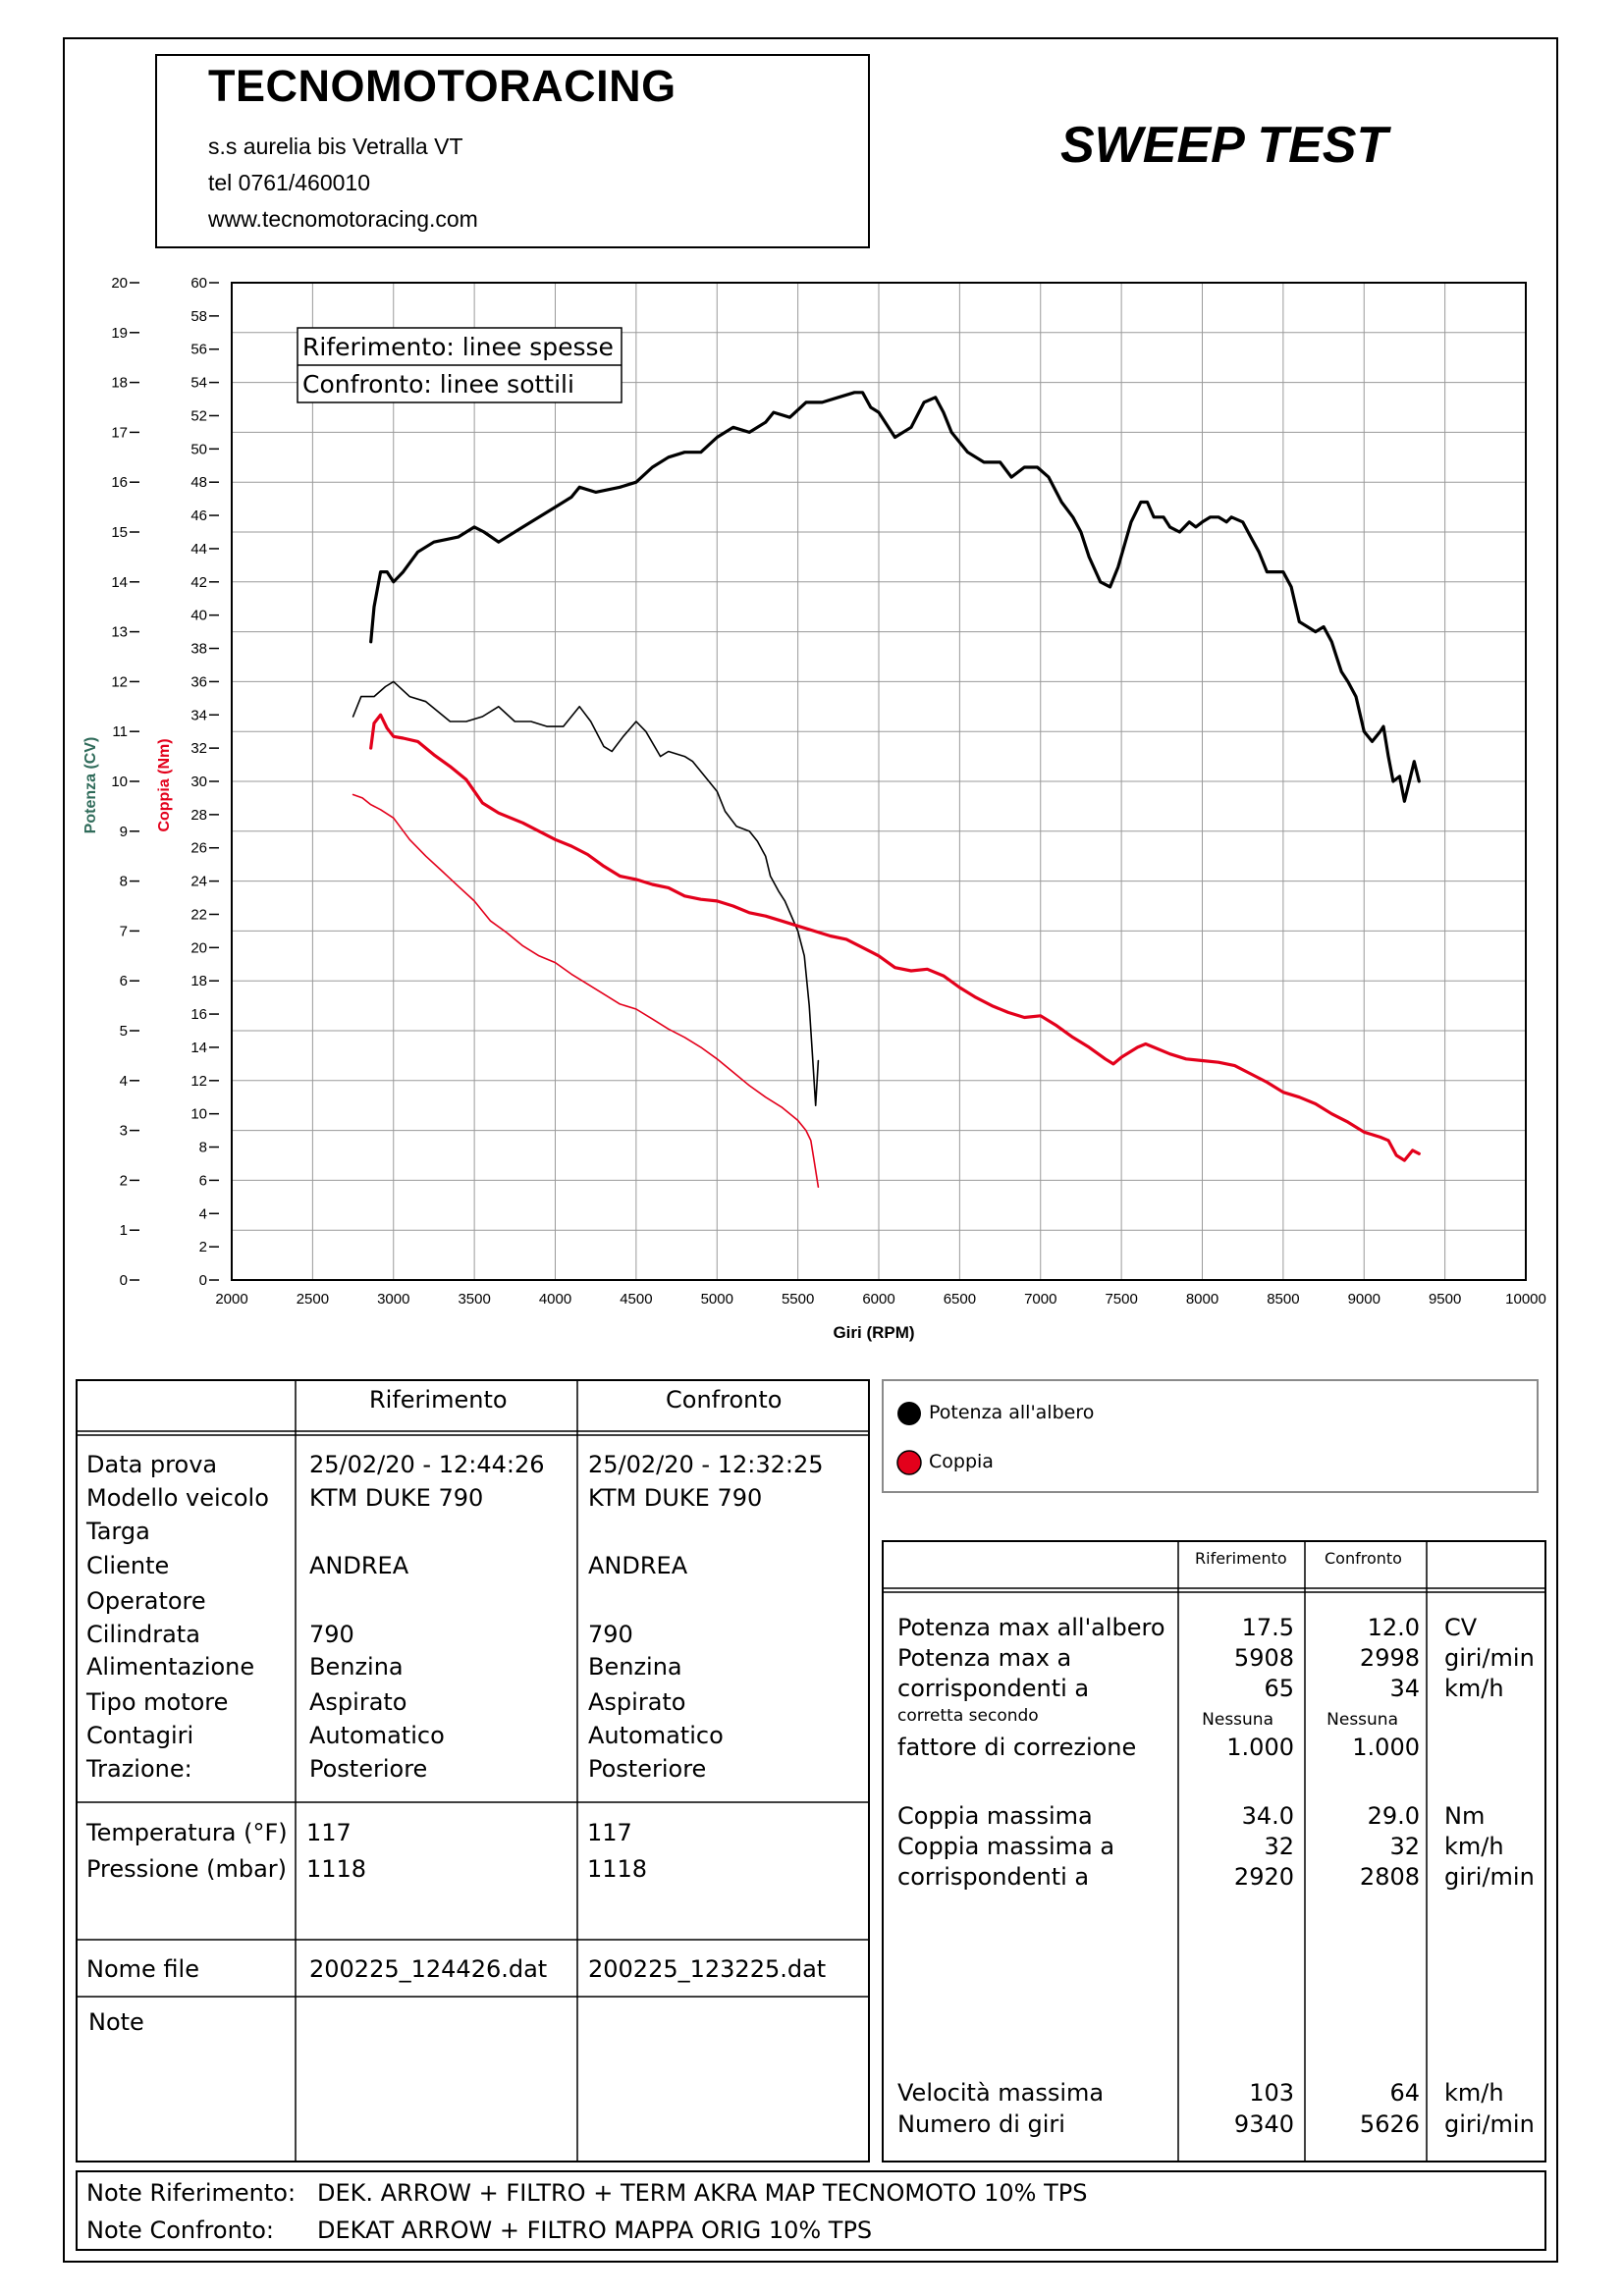  What do you see at coordinates (675, 1498) in the screenshot?
I see `info-cmp-value: KTM DUKE 790` at bounding box center [675, 1498].